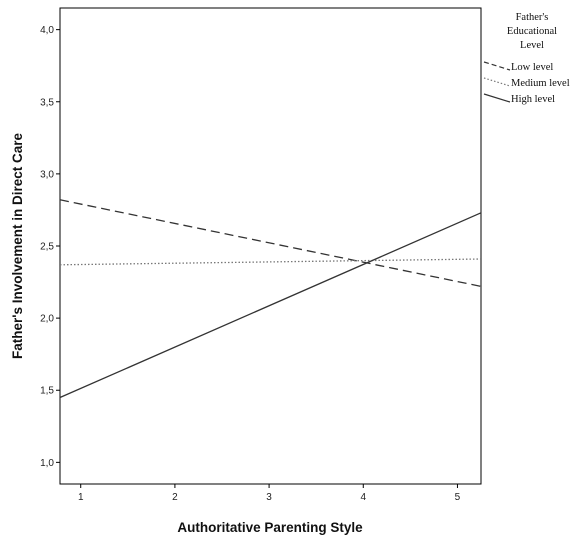  What do you see at coordinates (532, 17) in the screenshot?
I see `legend-title-line-1: Father's` at bounding box center [532, 17].